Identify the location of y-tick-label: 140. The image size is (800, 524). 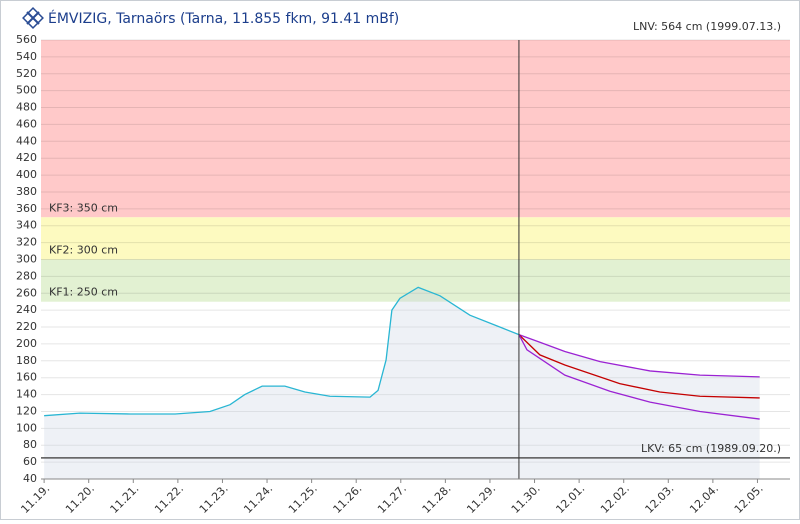
(26, 394).